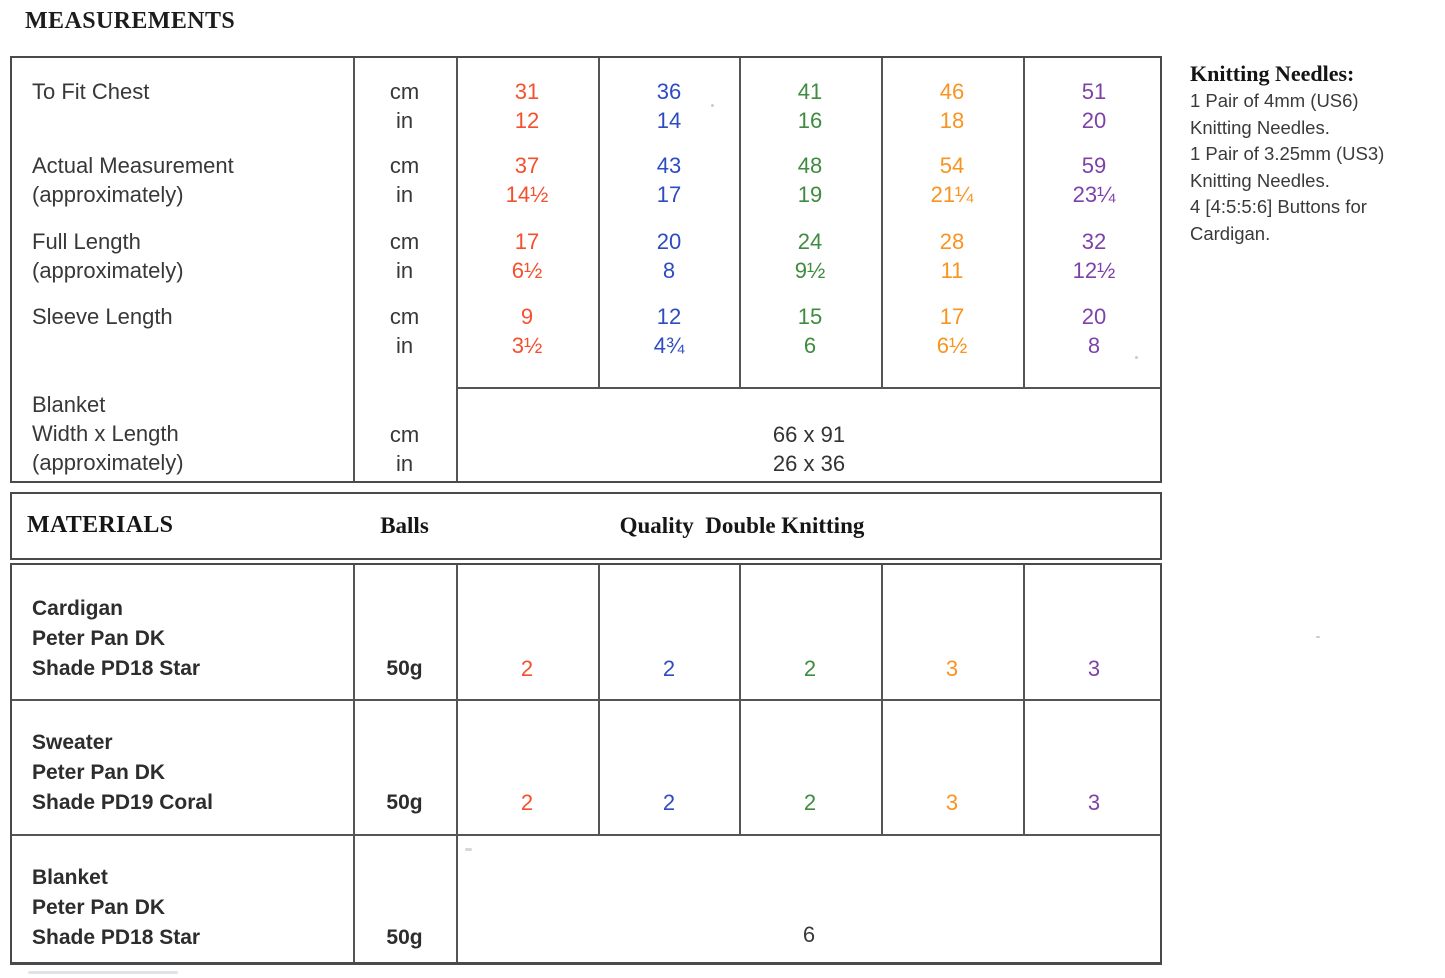  Describe the element at coordinates (527, 331) in the screenshot. I see `value-cell: 9 3½` at that location.